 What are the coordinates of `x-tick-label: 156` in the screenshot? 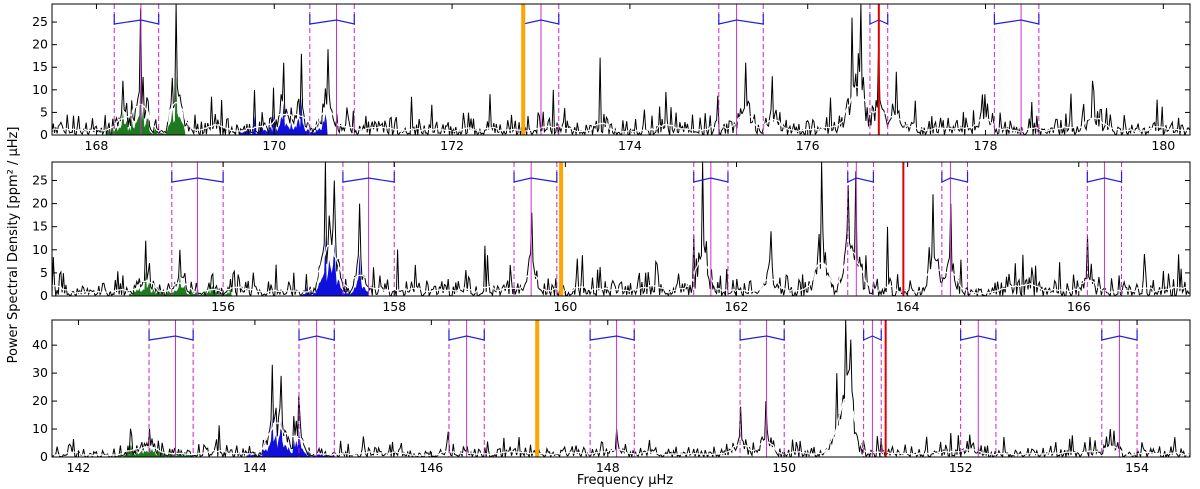 It's located at (223, 306).